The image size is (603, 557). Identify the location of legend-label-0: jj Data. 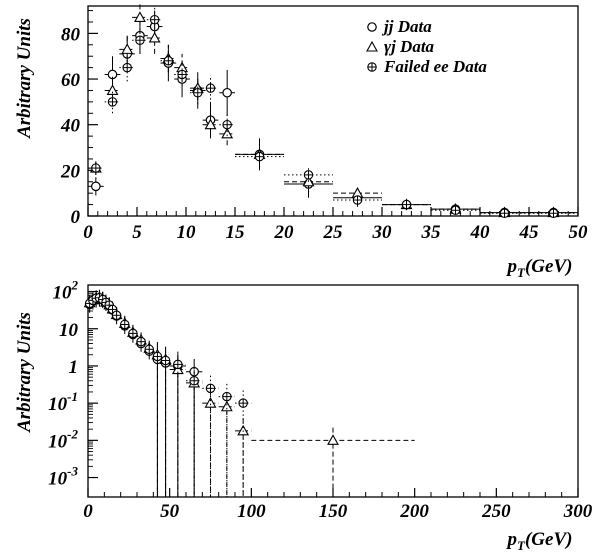
(406, 26).